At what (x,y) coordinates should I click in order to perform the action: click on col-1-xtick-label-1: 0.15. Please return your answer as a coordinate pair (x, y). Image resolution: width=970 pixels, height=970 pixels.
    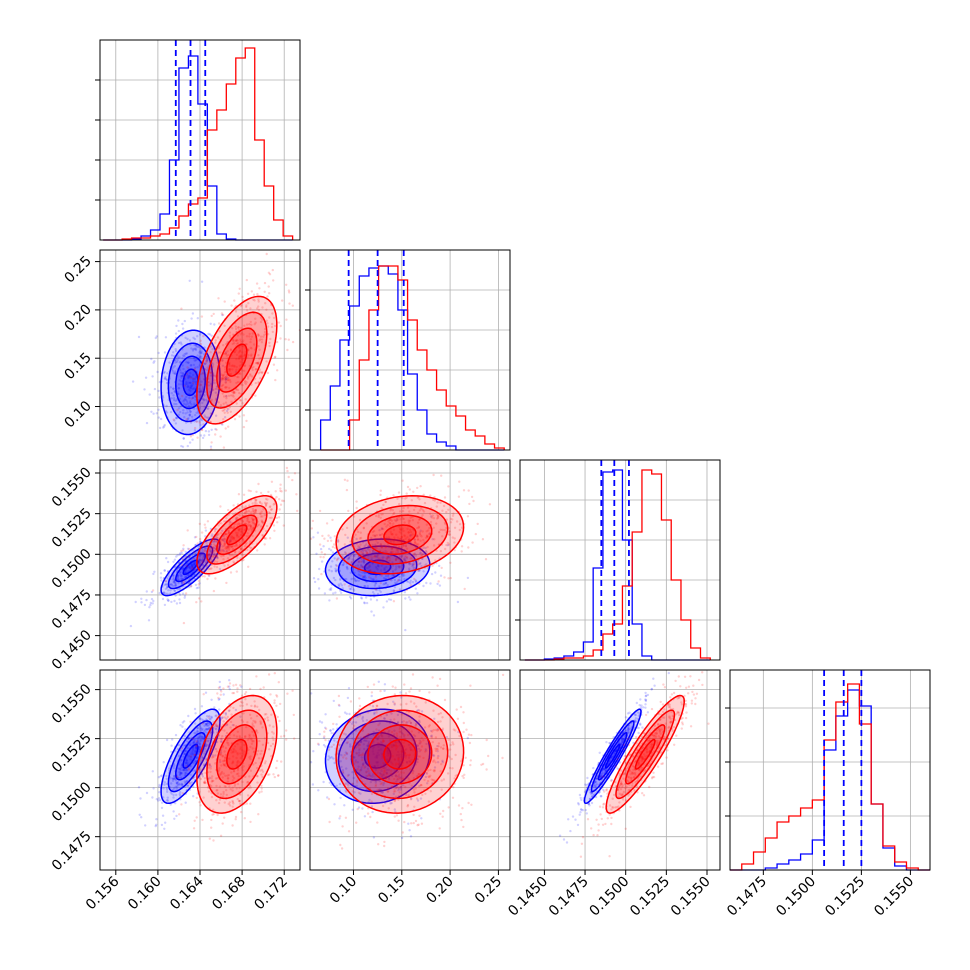
    Looking at the image, I should click on (391, 890).